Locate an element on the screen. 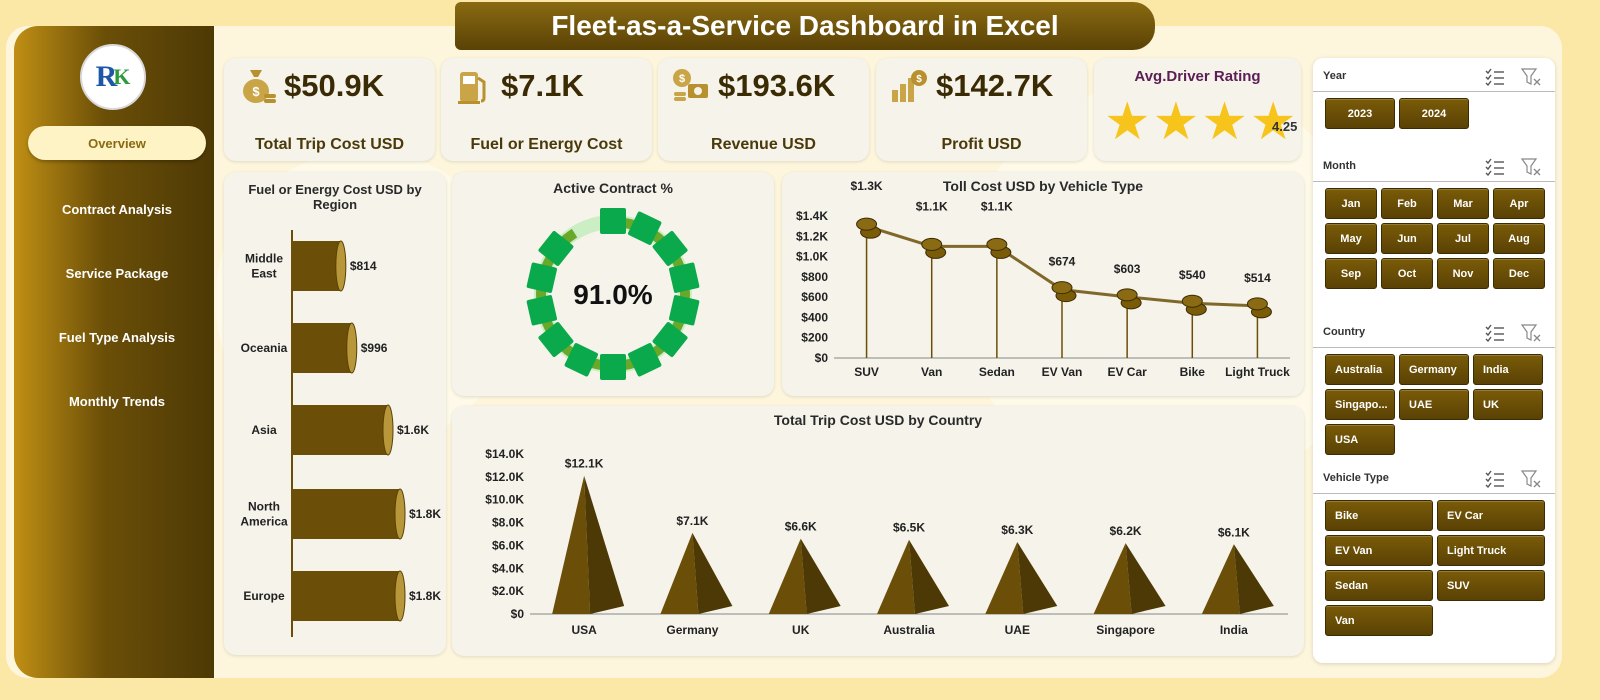 Image resolution: width=1600 pixels, height=700 pixels. slicer-item-month: Jan is located at coordinates (1351, 203).